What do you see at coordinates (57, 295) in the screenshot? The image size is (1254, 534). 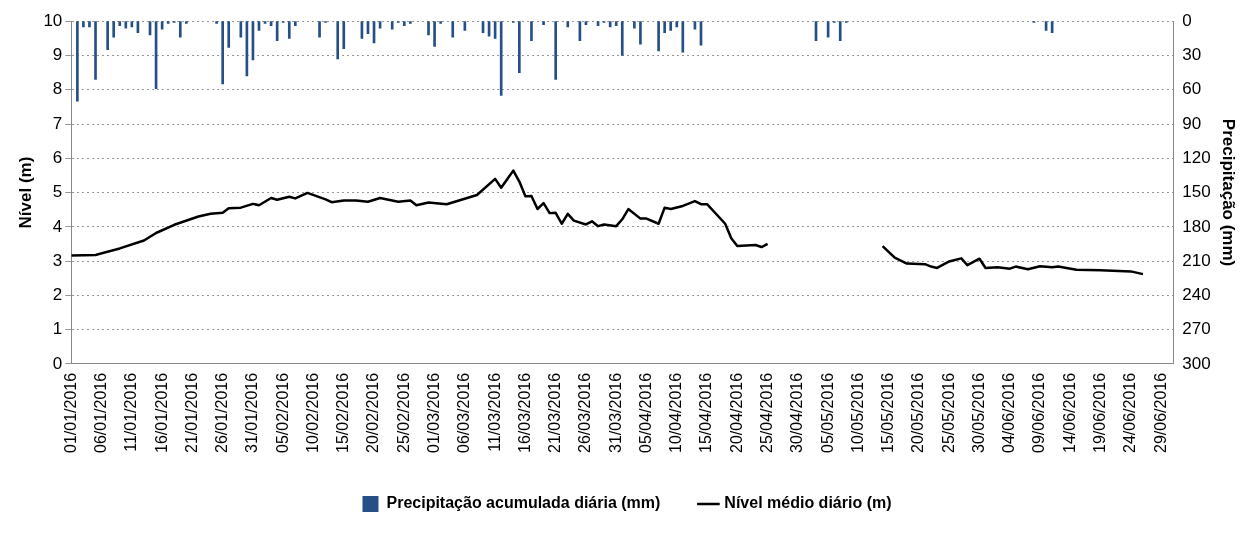 I see `y-tick-label: 2` at bounding box center [57, 295].